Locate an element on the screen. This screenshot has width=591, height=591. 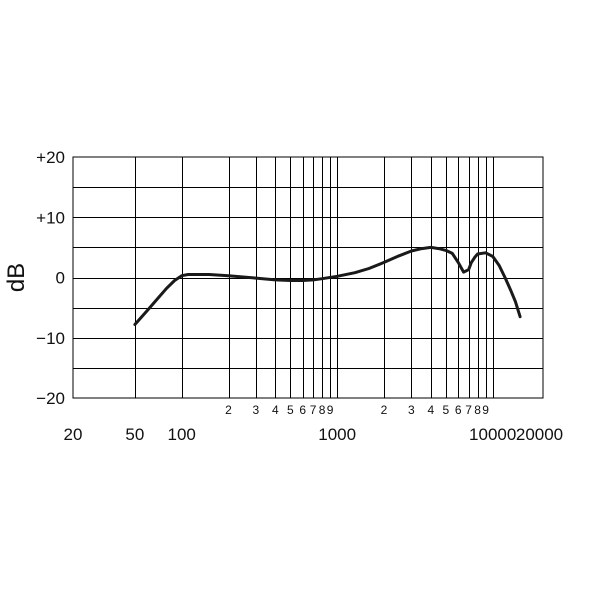
y-tick-labels: +20 +10 0 −10 −20 is located at coordinates (50, 278).